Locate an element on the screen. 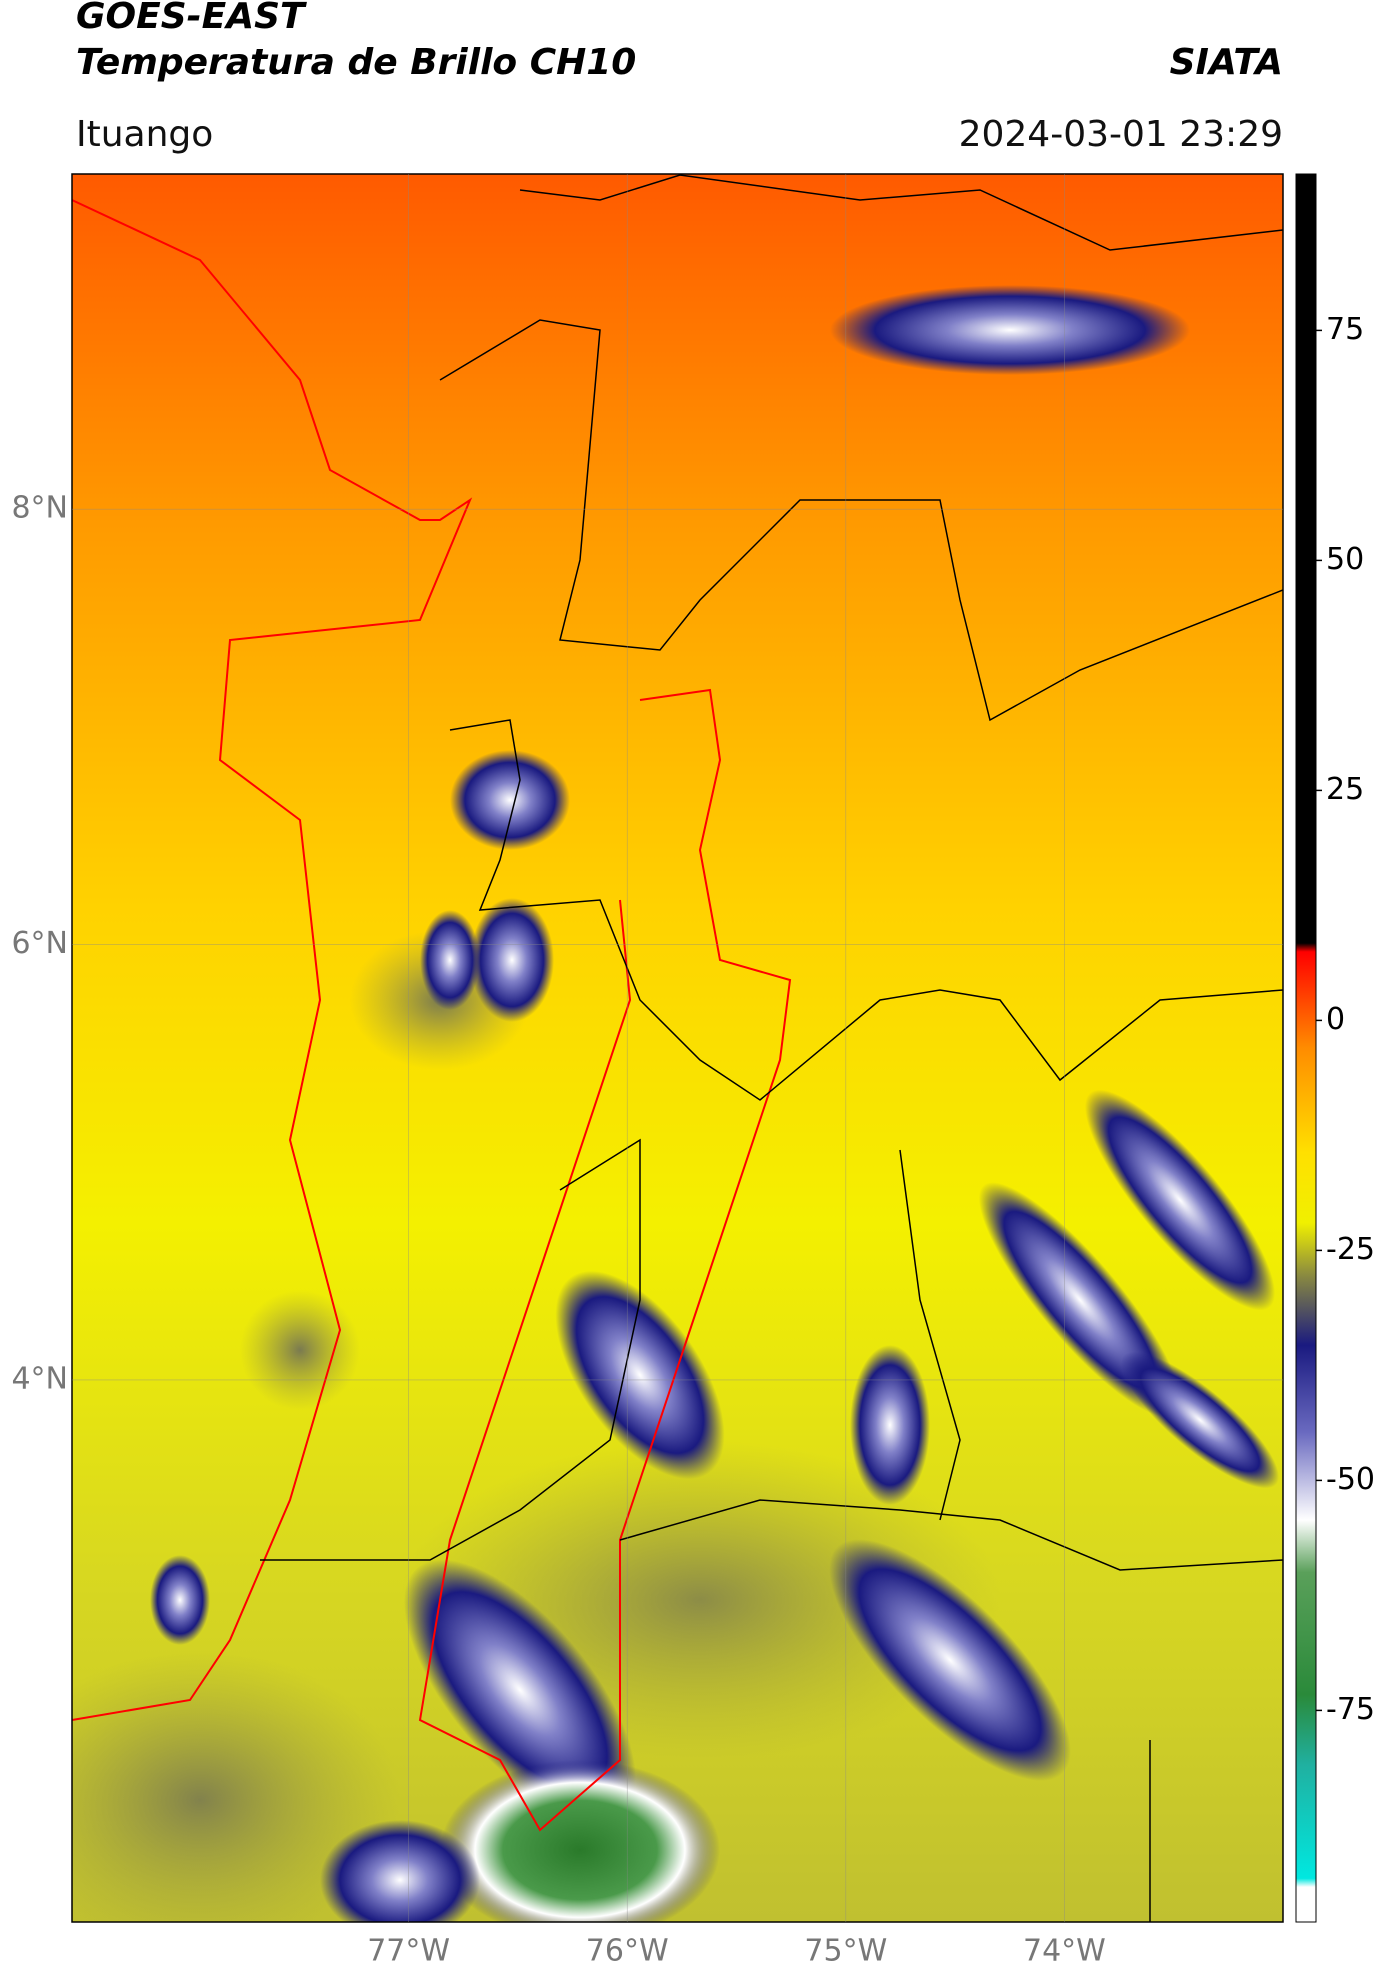 This screenshot has width=1384, height=1985. colorbar-tick-label: 0 is located at coordinates (1335, 1019).